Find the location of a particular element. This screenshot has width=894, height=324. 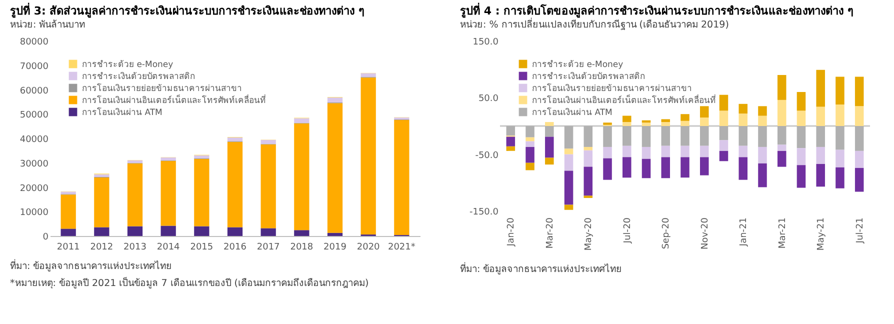

y-tick-label: -50.0 is located at coordinates (487, 155).